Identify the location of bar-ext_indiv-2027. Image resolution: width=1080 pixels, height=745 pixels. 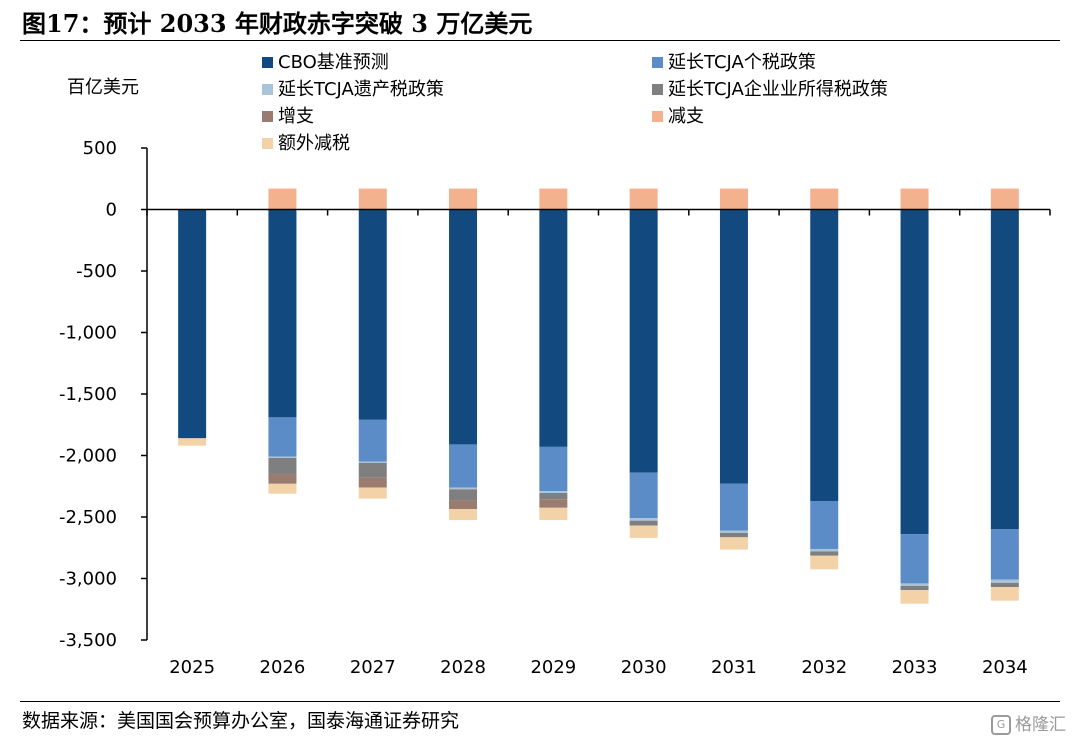
(372, 440).